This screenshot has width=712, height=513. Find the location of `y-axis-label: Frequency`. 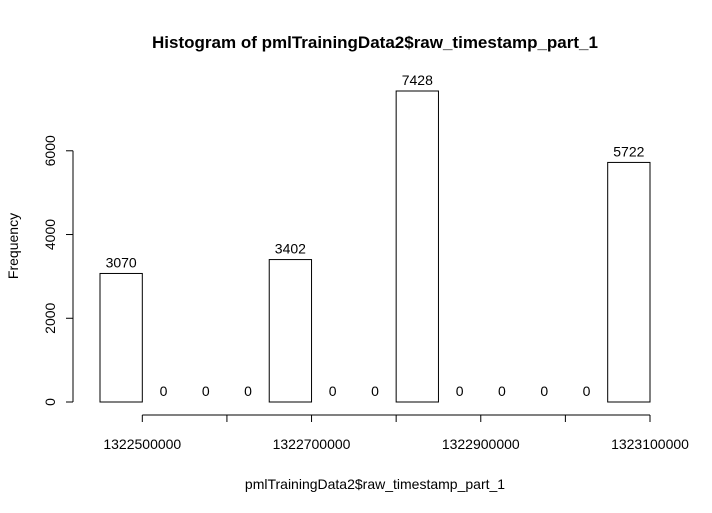

y-axis-label: Frequency is located at coordinates (13, 246).